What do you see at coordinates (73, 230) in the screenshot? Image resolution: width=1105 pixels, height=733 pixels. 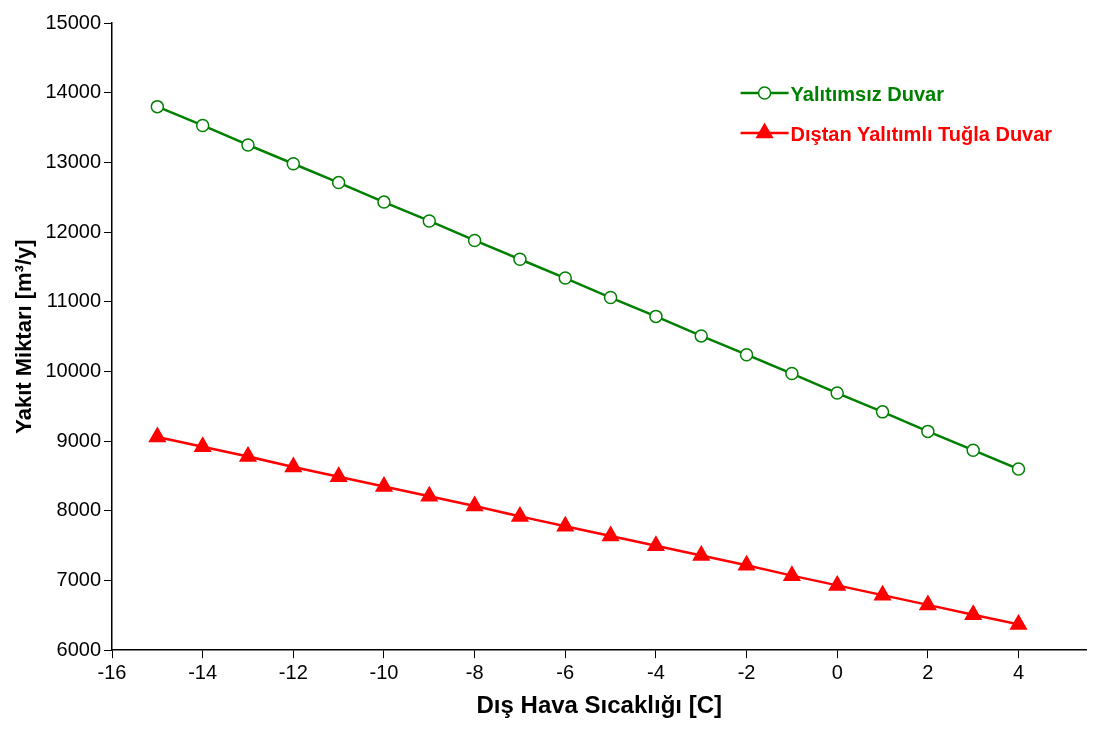 I see `y-tick-label: 12000` at bounding box center [73, 230].